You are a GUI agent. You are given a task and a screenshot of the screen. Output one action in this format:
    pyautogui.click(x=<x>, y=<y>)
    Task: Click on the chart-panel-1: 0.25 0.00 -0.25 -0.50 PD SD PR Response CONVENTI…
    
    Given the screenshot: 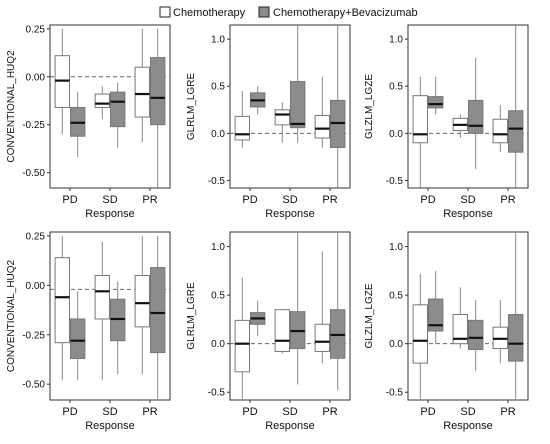 What is the action you would take?
    pyautogui.click(x=88, y=122)
    